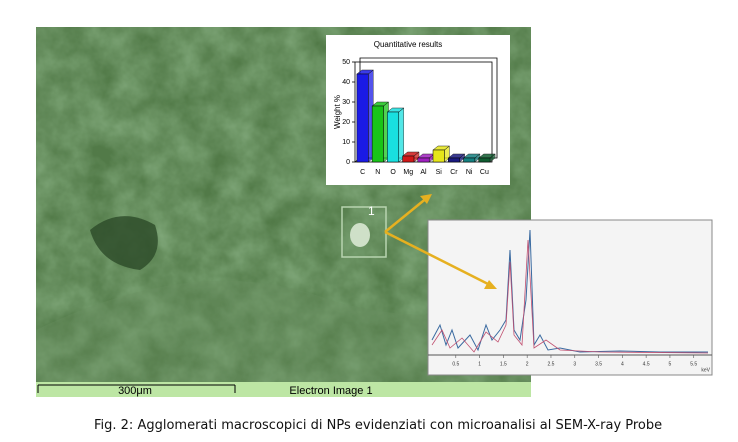  I want to click on spectrum-tick-label: 4.5, so click(646, 364).